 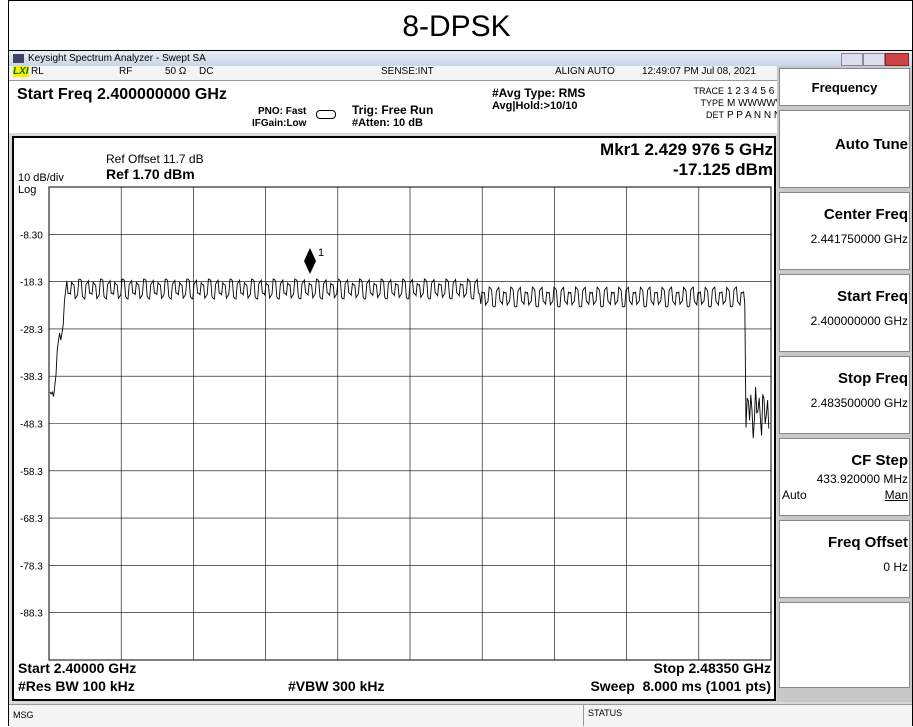 I want to click on vbw: #VBW 300 kHz, so click(x=336, y=686).